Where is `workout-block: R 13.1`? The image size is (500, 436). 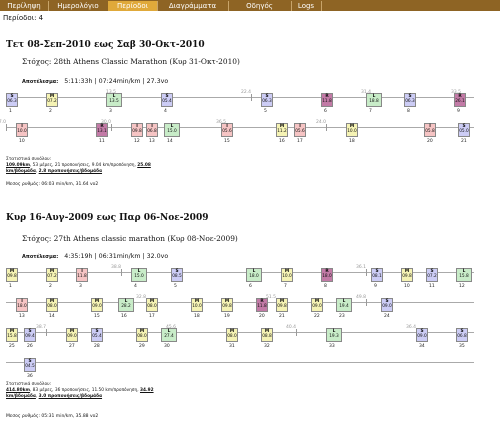
workout-block: R 13.1 is located at coordinates (102, 130).